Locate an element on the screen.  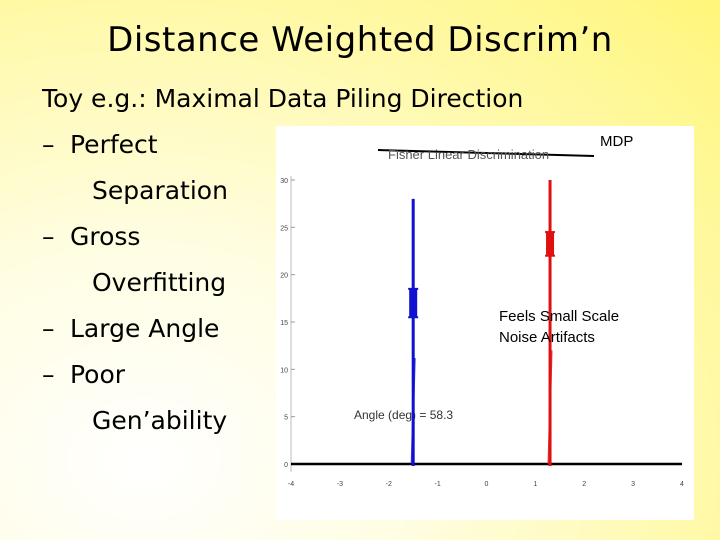
y-tick-label: 30 is located at coordinates (284, 181).